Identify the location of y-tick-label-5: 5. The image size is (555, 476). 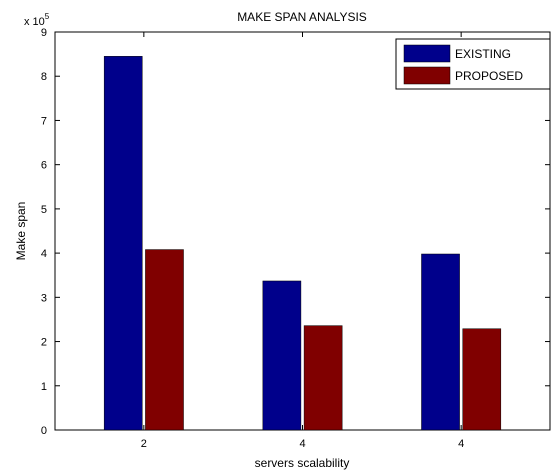
(44, 210).